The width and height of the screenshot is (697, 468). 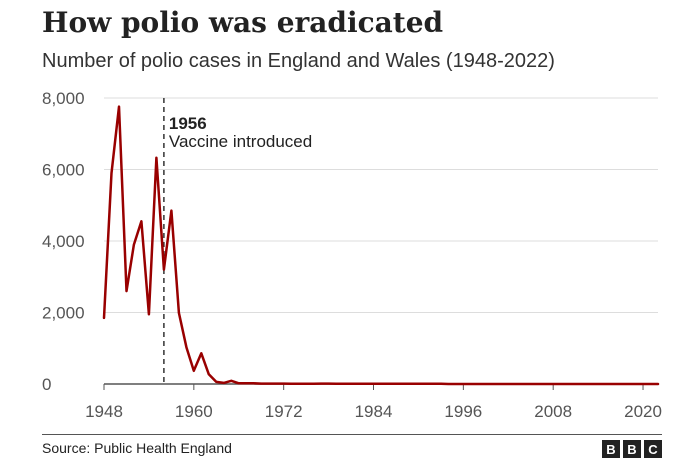 What do you see at coordinates (463, 411) in the screenshot?
I see `x-tick-label: 1996` at bounding box center [463, 411].